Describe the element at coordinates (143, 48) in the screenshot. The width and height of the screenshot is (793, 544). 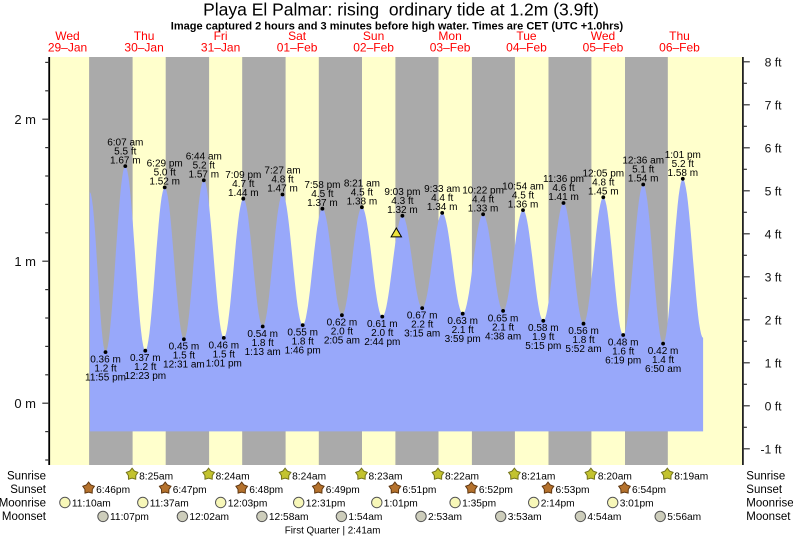
I see `svg-text: 30–Jan` at that location.